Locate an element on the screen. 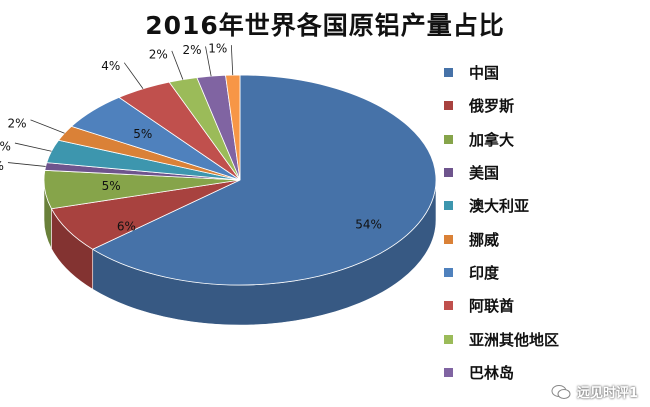 Image resolution: width=650 pixels, height=407 pixels. chart-title: 2016年世界各国原铝产量占比 is located at coordinates (325, 25).